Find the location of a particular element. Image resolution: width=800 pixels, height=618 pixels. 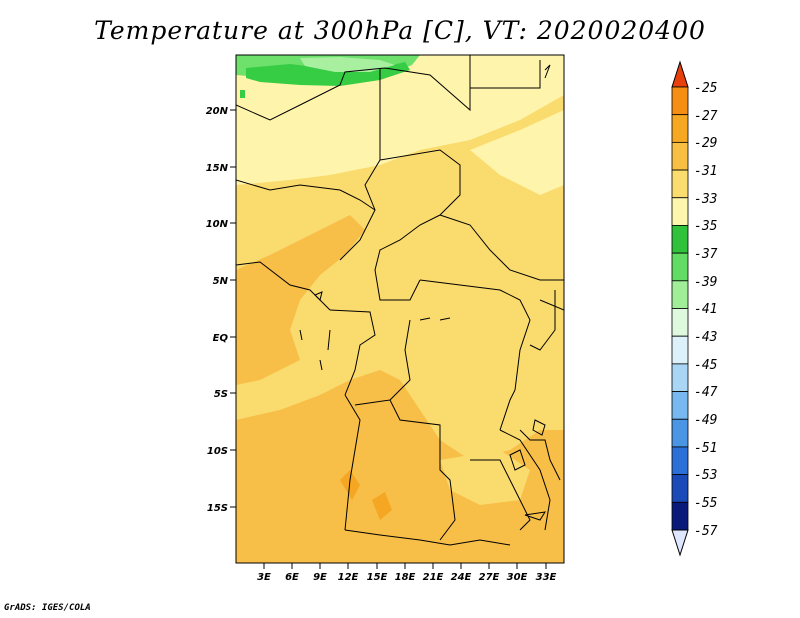

lon-label: 24E is located at coordinates (461, 577).